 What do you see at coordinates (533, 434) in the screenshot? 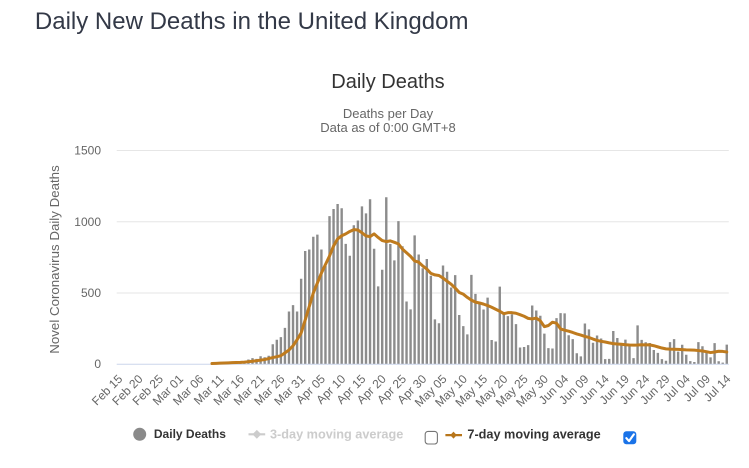
I see `svg-text: 7-day moving average` at bounding box center [533, 434].